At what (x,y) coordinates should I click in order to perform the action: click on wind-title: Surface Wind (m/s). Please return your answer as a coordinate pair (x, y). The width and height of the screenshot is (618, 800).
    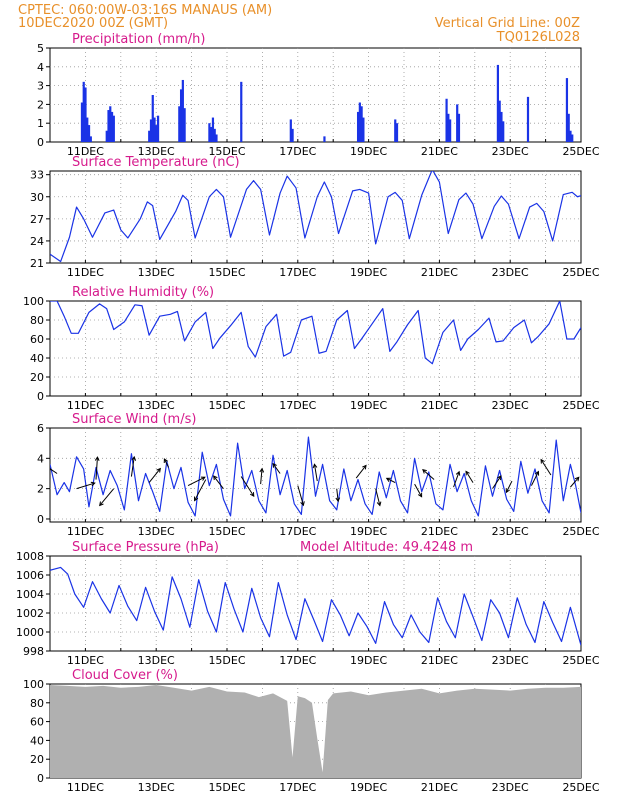
    Looking at the image, I should click on (134, 419).